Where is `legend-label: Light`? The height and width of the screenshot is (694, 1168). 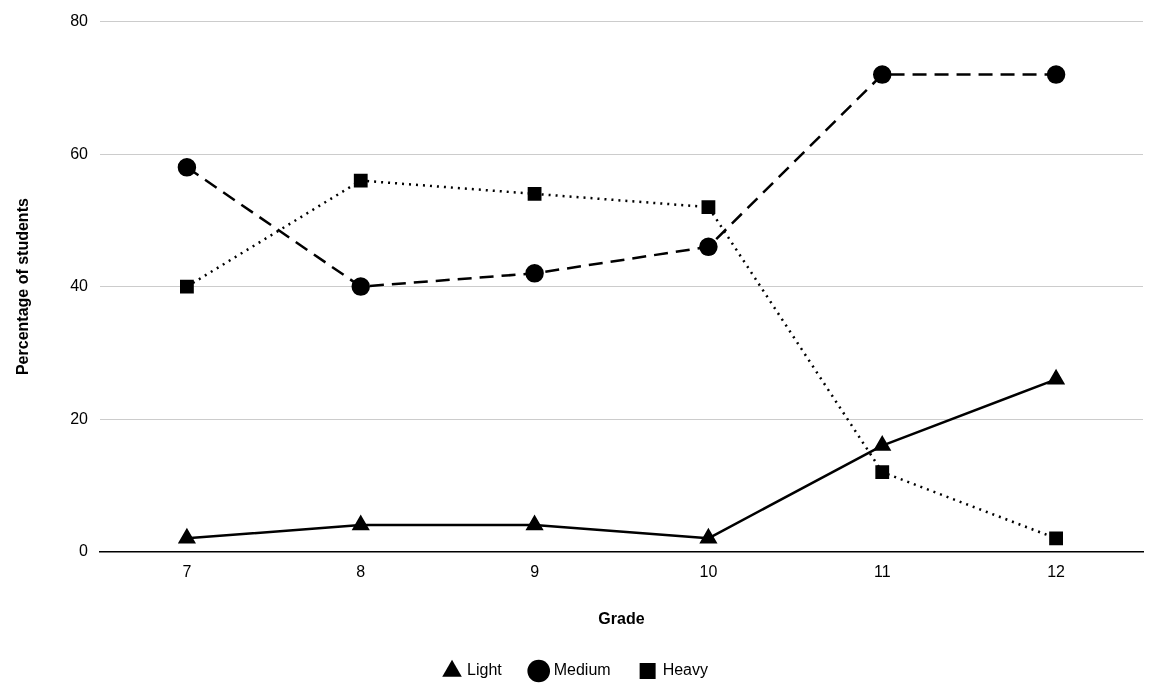
legend-label: Light is located at coordinates (485, 670).